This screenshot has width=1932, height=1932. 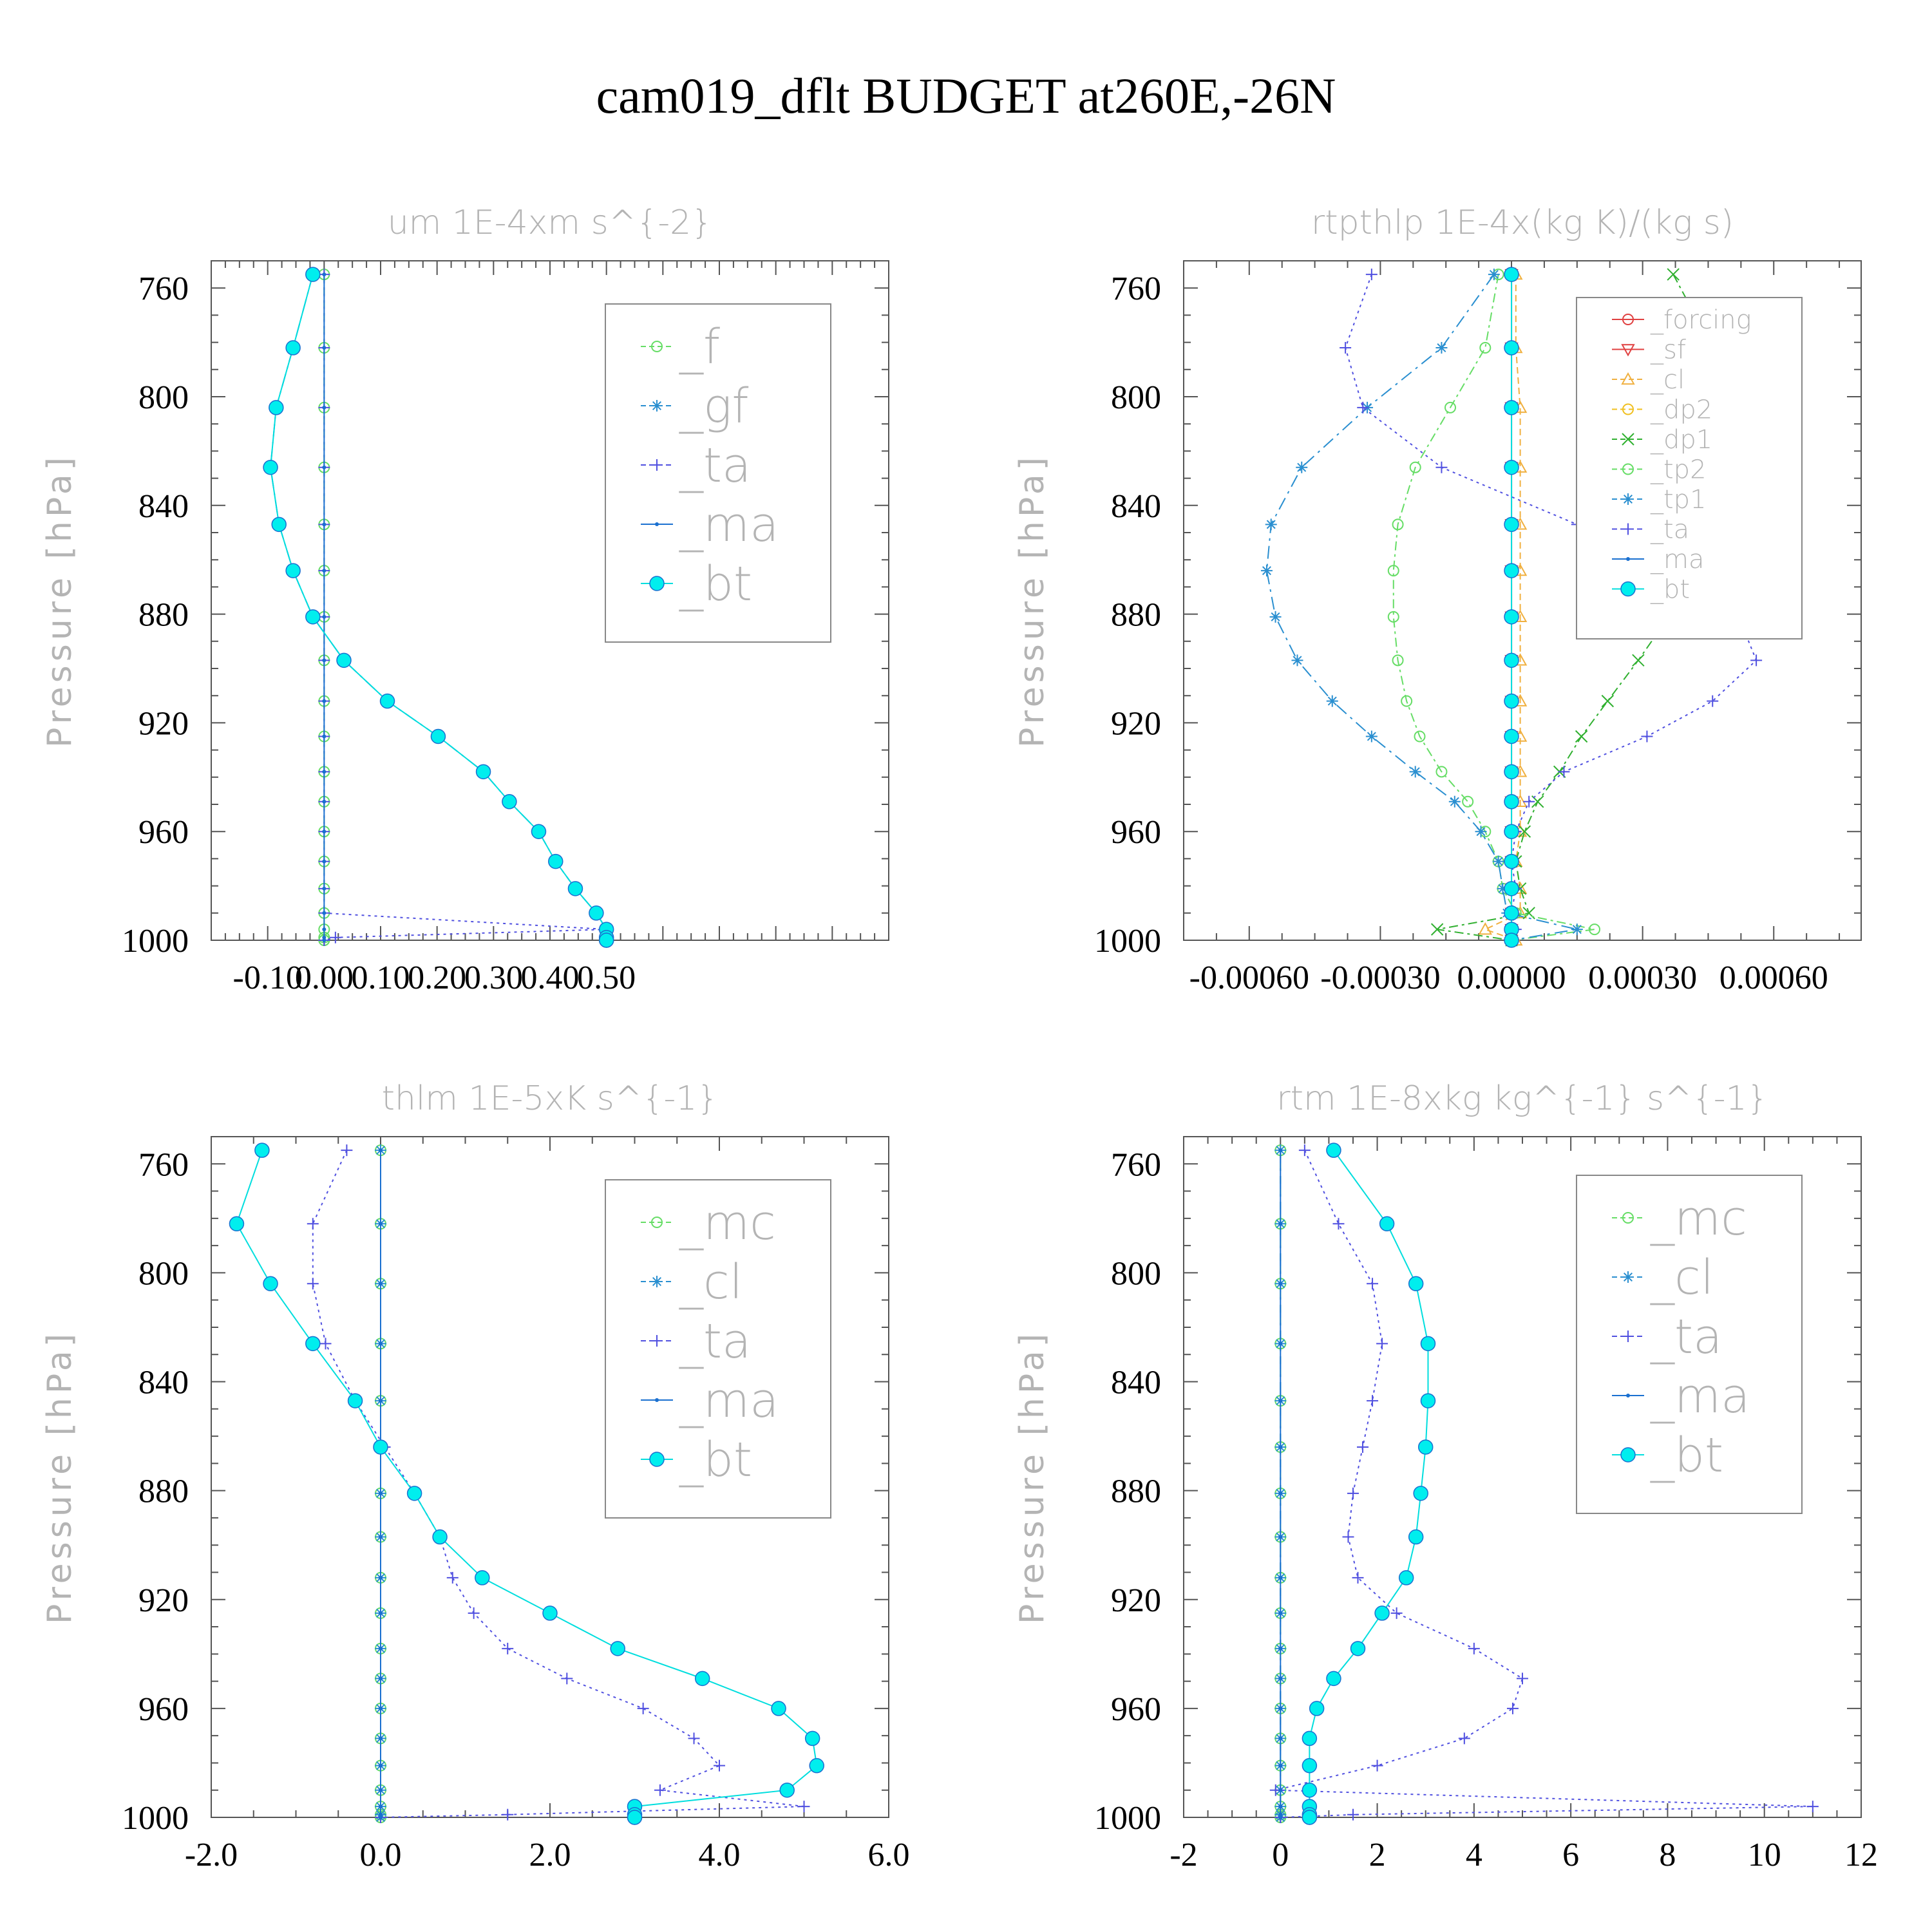 I want to click on figure-title: cam019_dflt BUDGET at260E,-26N, so click(x=966, y=96).